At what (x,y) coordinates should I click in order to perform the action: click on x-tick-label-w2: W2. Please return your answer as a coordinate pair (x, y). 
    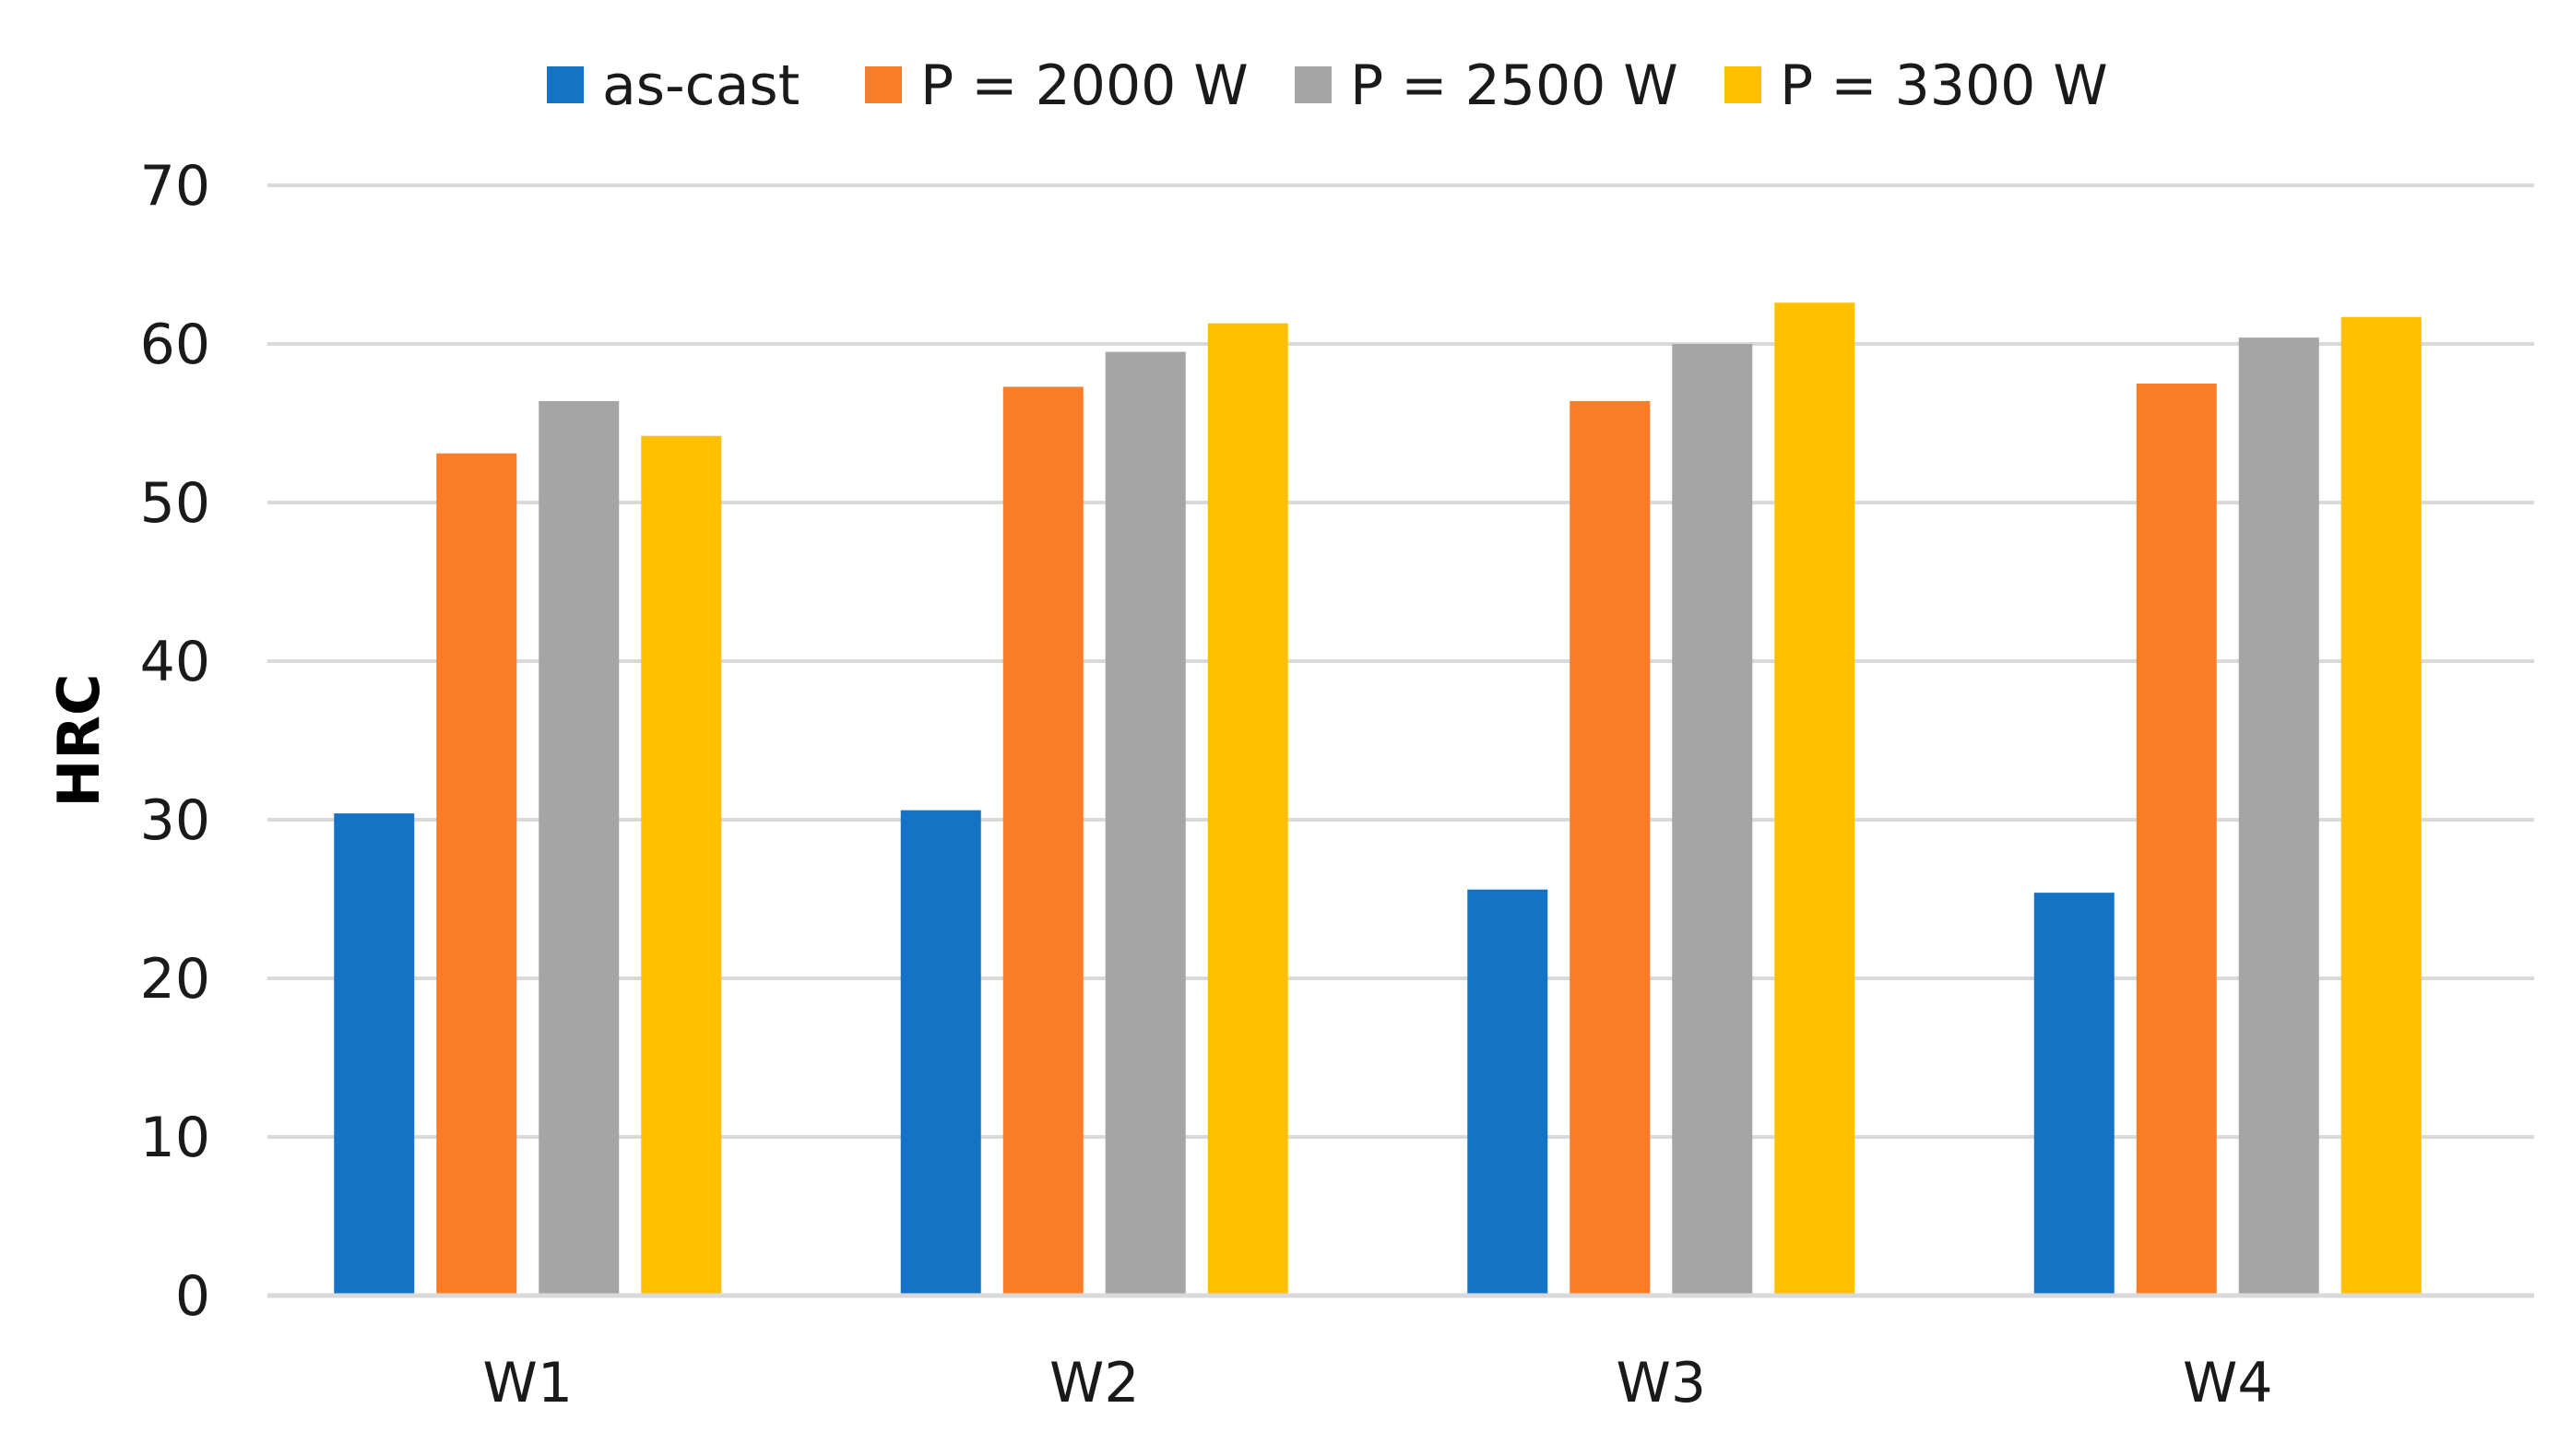
    Looking at the image, I should click on (1094, 1383).